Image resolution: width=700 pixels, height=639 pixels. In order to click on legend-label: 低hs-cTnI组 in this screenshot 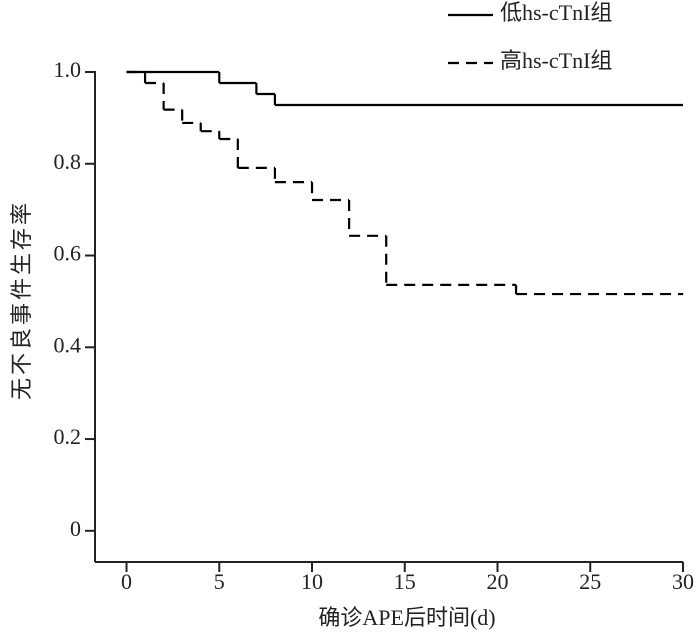, I will do `click(556, 12)`.